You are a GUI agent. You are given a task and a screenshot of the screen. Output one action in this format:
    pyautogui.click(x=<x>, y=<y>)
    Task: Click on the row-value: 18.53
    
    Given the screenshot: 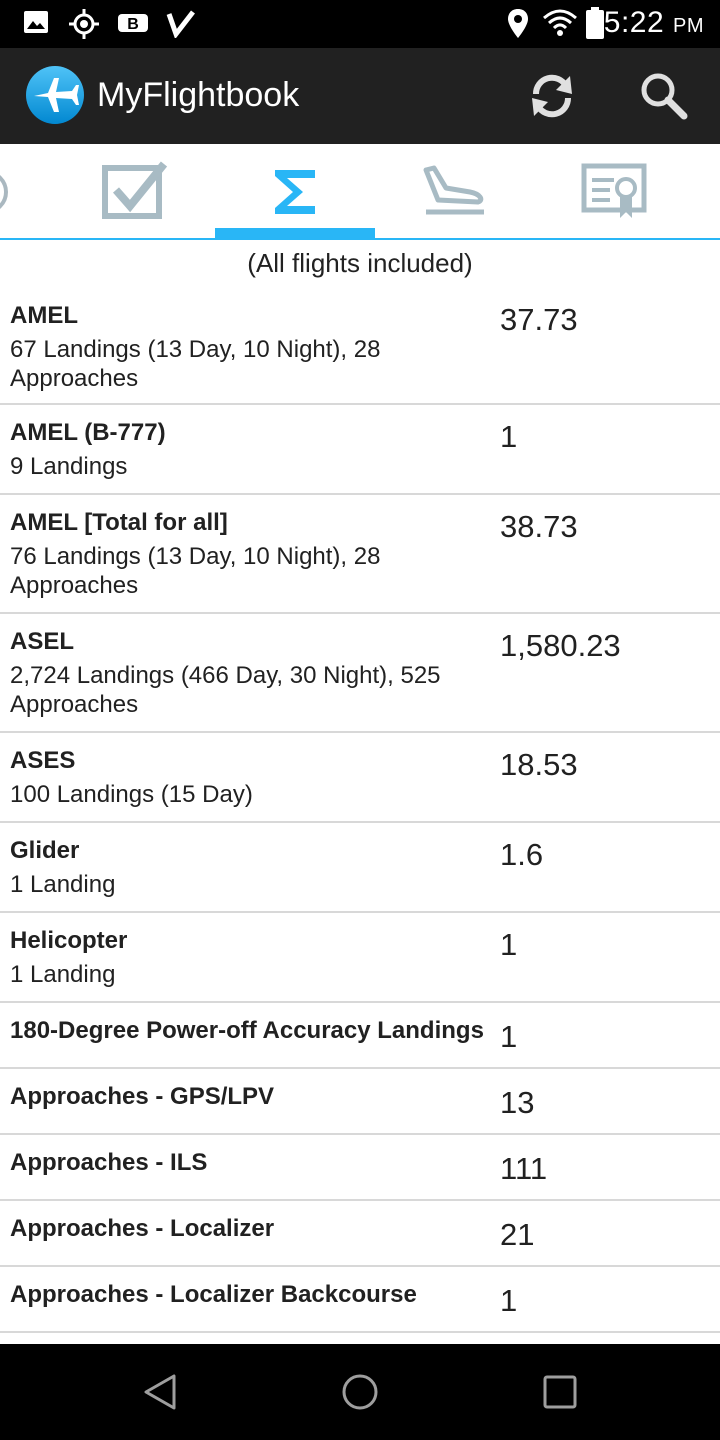 What is the action you would take?
    pyautogui.click(x=539, y=764)
    